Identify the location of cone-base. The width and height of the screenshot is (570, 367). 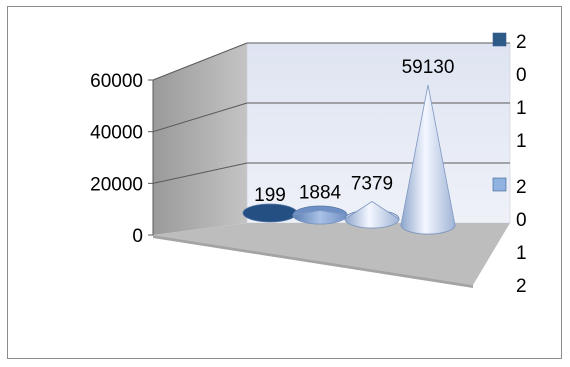
(270, 213).